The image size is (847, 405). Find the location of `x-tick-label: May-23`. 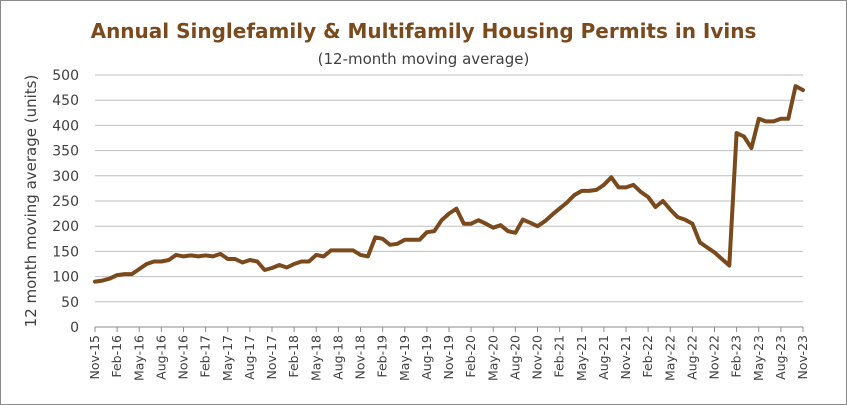

x-tick-label: May-23 is located at coordinates (758, 358).